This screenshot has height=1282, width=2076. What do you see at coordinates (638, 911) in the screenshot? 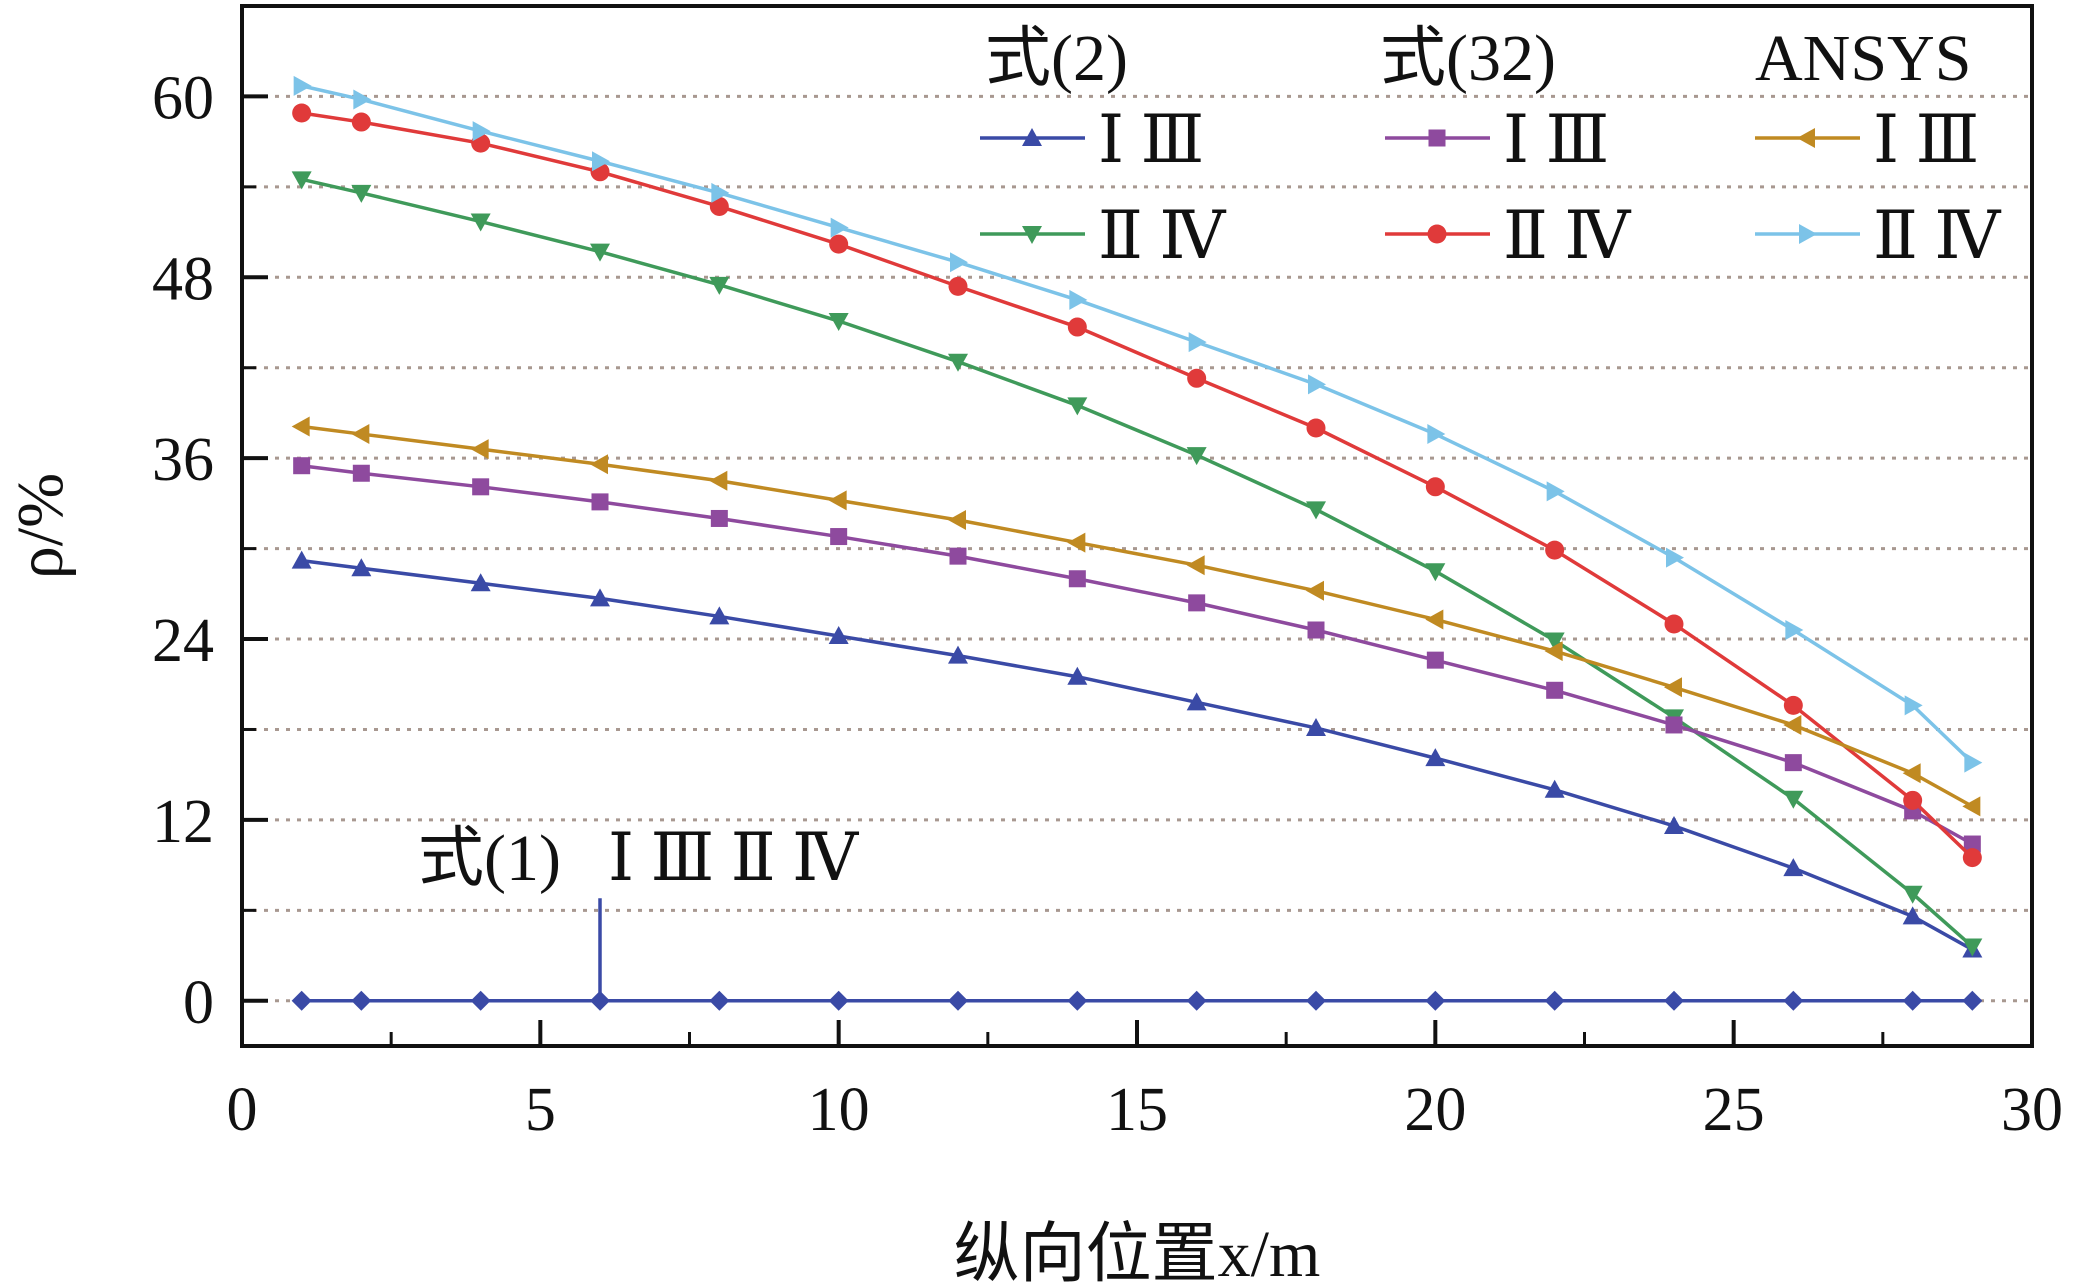
I see `annotation: 式(1) Ⅰ Ⅲ Ⅱ Ⅳ` at bounding box center [638, 911].